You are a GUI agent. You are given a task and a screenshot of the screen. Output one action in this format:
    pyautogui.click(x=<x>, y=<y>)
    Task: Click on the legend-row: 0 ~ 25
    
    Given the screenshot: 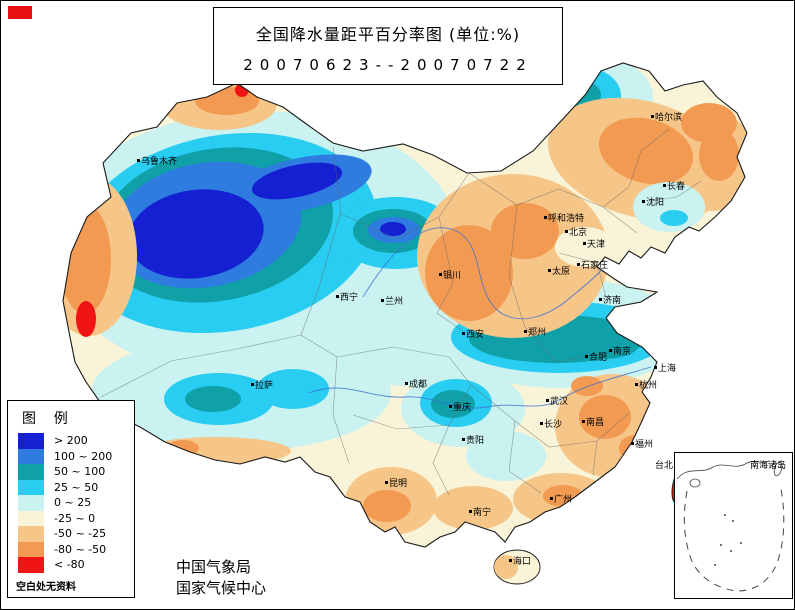 What is the action you would take?
    pyautogui.click(x=76, y=503)
    